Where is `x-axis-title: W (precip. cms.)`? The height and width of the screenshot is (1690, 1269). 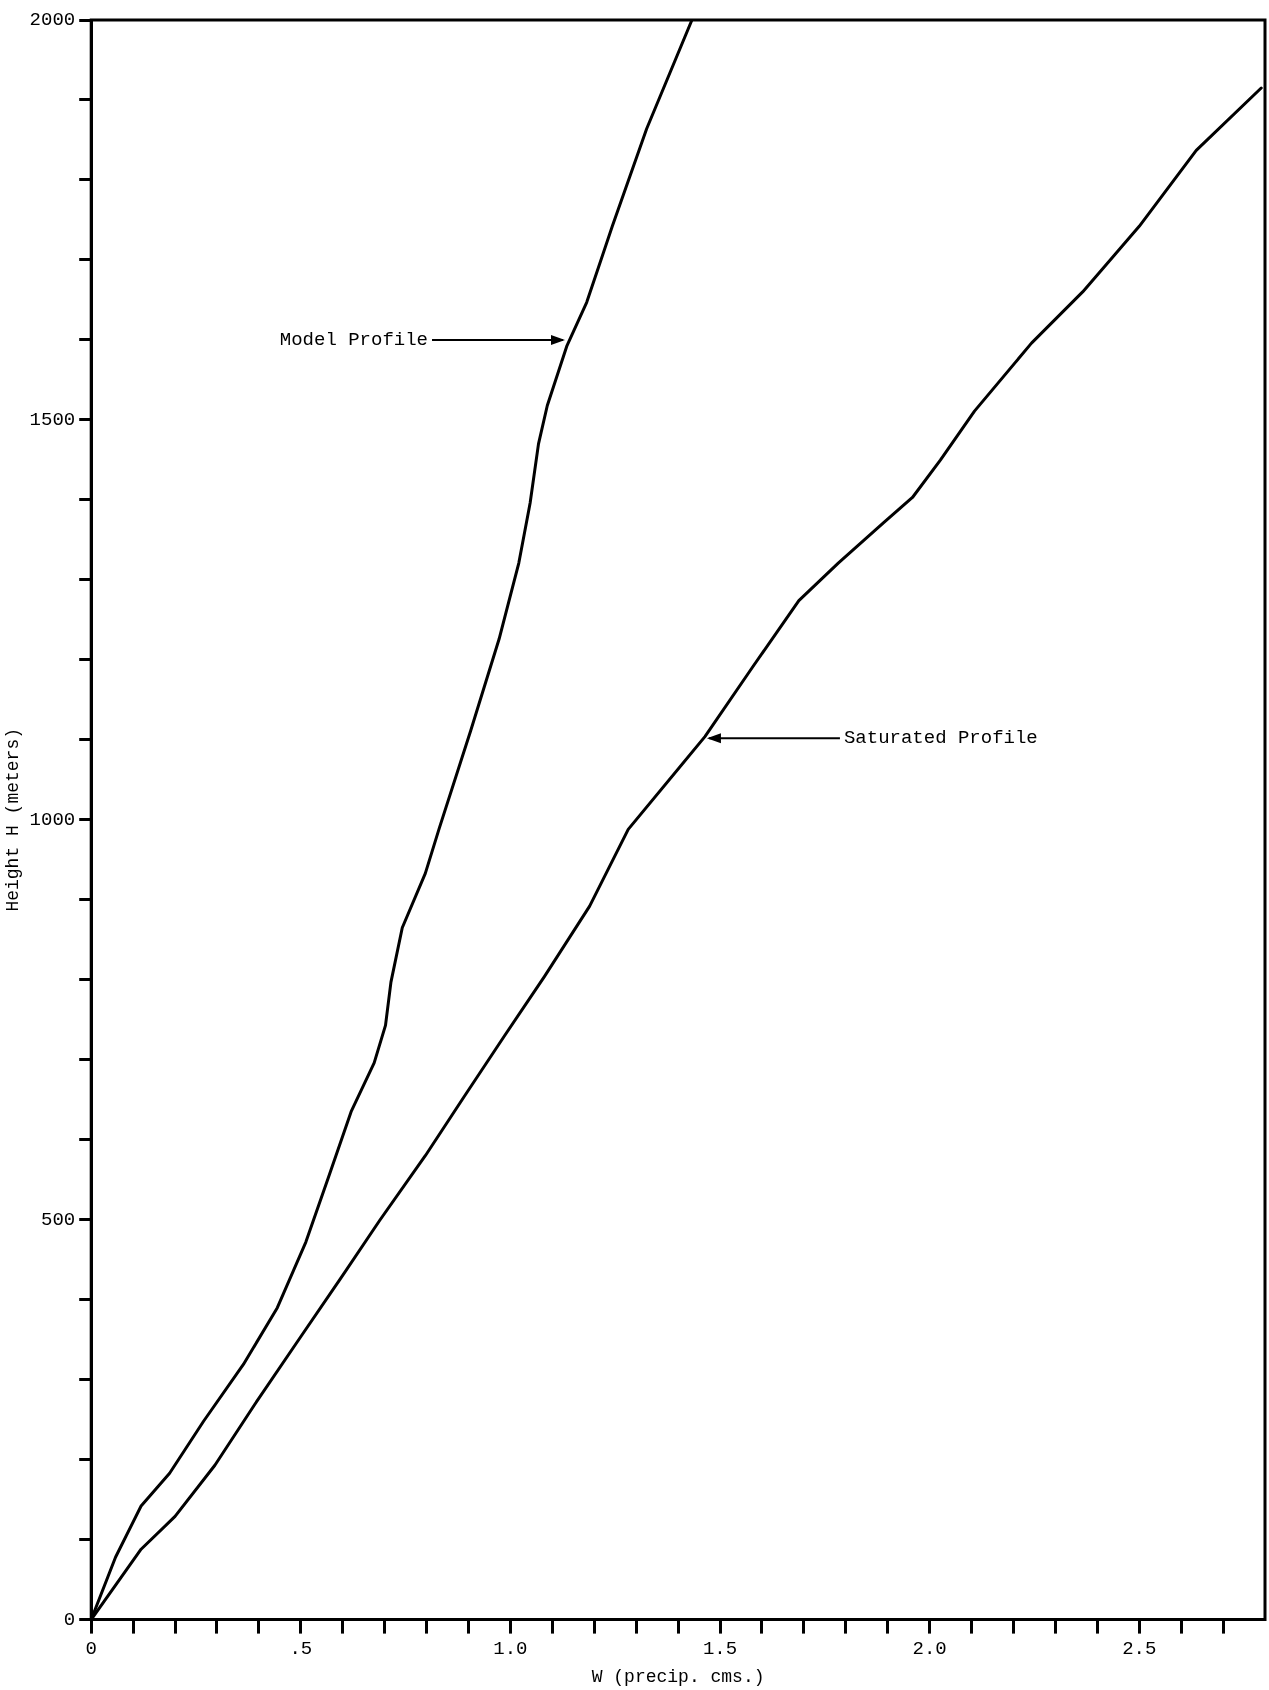
x-axis-title: W (precip. cms.) is located at coordinates (678, 1676).